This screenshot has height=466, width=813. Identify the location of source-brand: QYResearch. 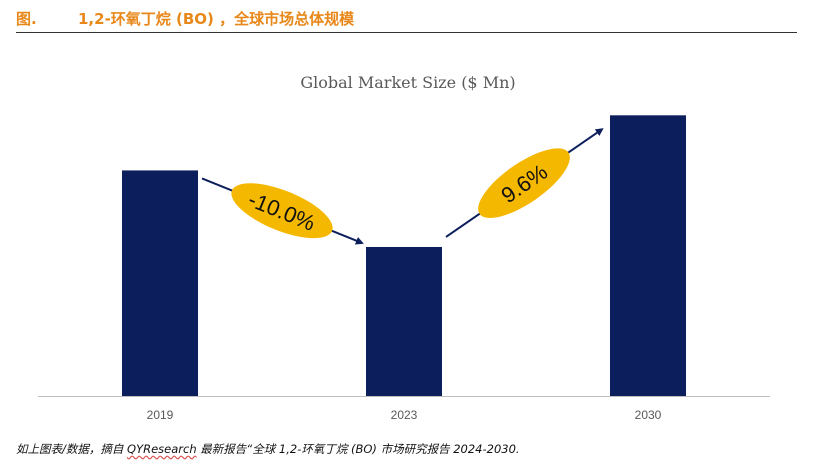
(162, 449).